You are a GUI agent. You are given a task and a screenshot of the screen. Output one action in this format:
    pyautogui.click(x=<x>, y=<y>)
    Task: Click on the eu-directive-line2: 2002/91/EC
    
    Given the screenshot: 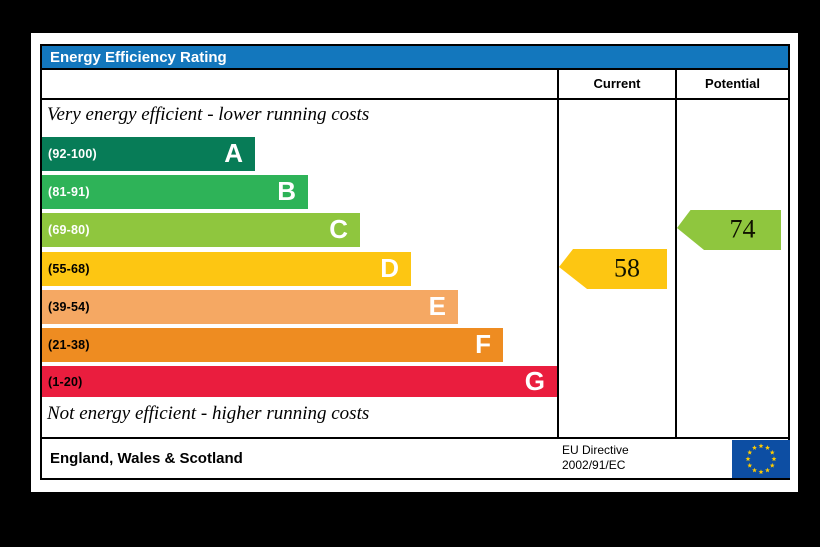 What is the action you would take?
    pyautogui.click(x=594, y=465)
    